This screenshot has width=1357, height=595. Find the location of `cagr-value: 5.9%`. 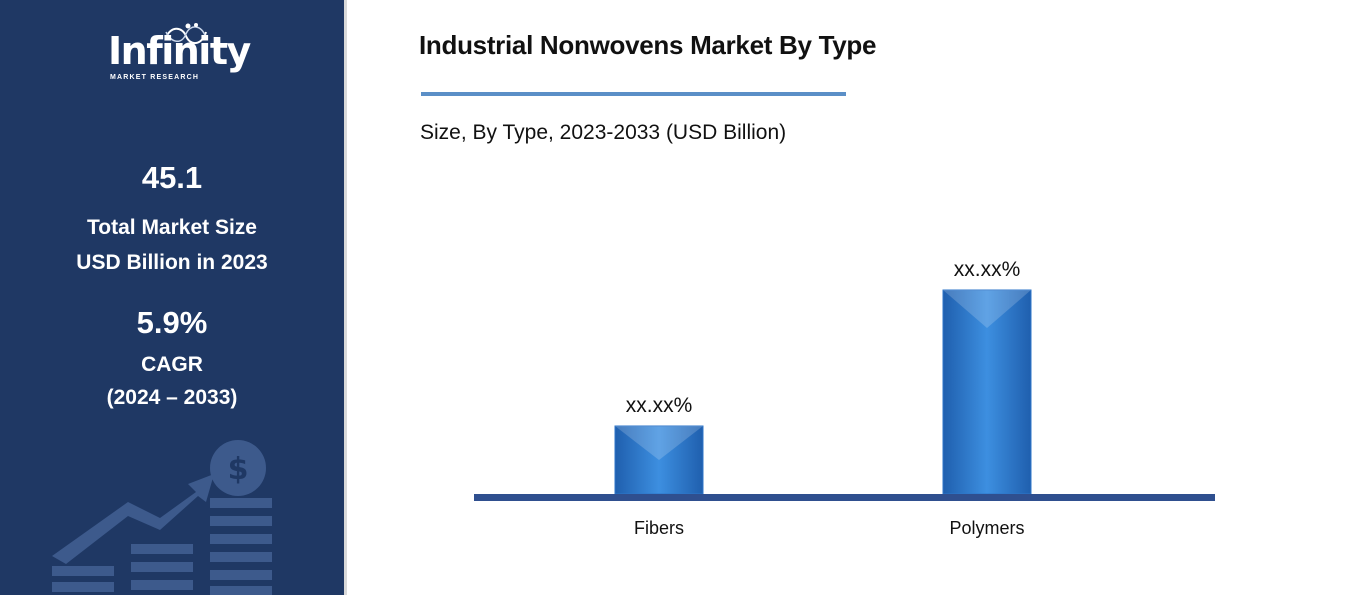

cagr-value: 5.9% is located at coordinates (172, 322).